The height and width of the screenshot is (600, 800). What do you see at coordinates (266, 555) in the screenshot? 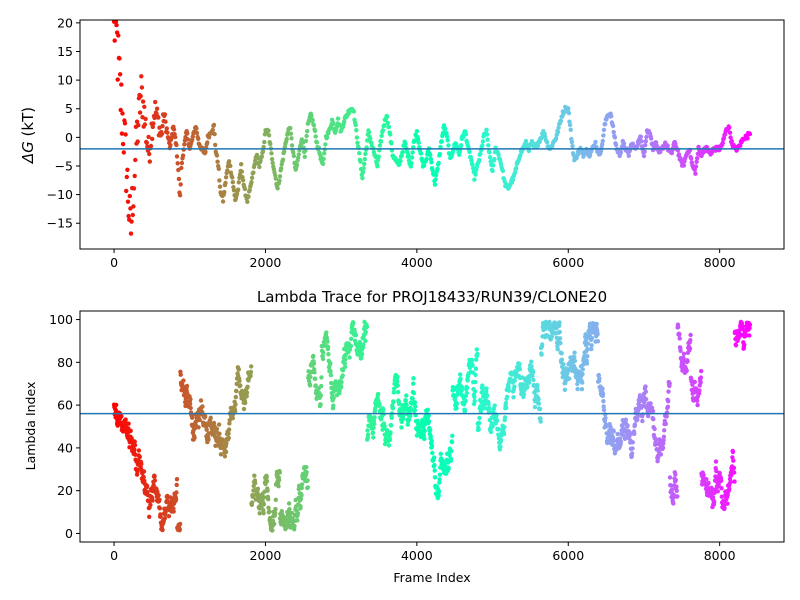
I see `x-tick-label: 2000` at bounding box center [266, 555].